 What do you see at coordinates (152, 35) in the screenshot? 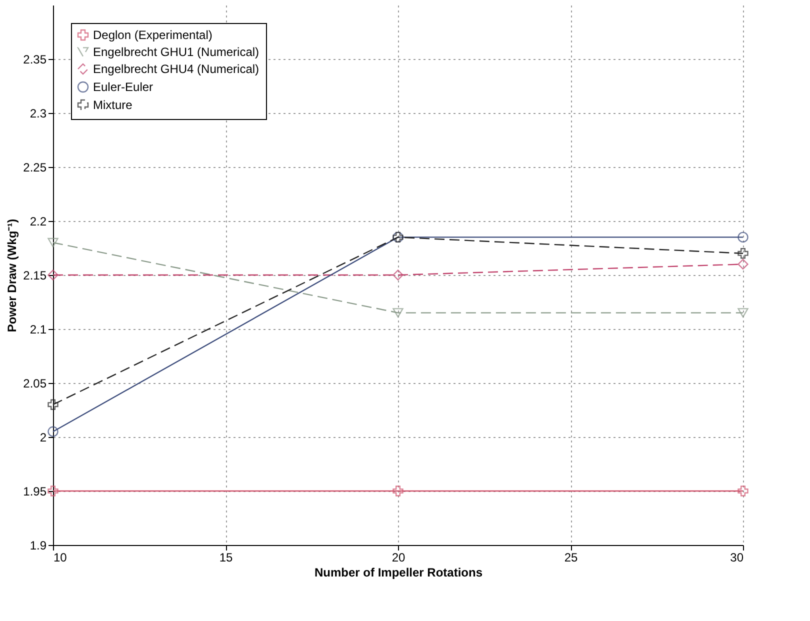
I see `legend-label: Deglon (Experimental)` at bounding box center [152, 35].